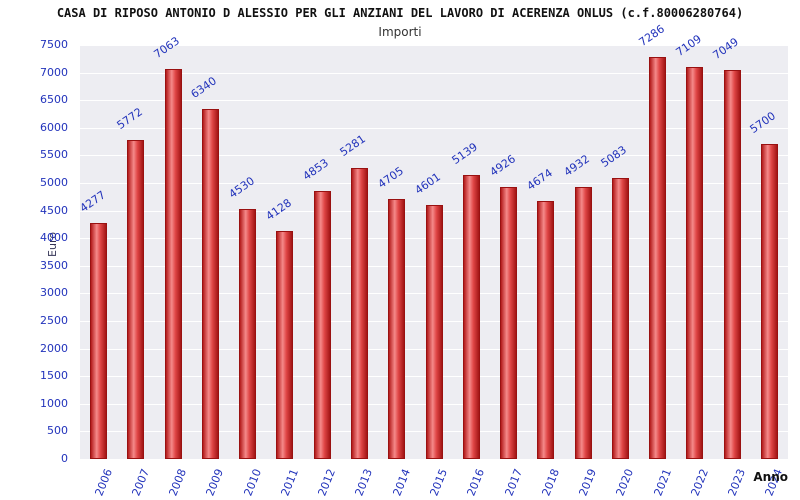 The width and height of the screenshot is (800, 500). What do you see at coordinates (54, 72) in the screenshot?
I see `y-tick-label: 7000` at bounding box center [54, 72].